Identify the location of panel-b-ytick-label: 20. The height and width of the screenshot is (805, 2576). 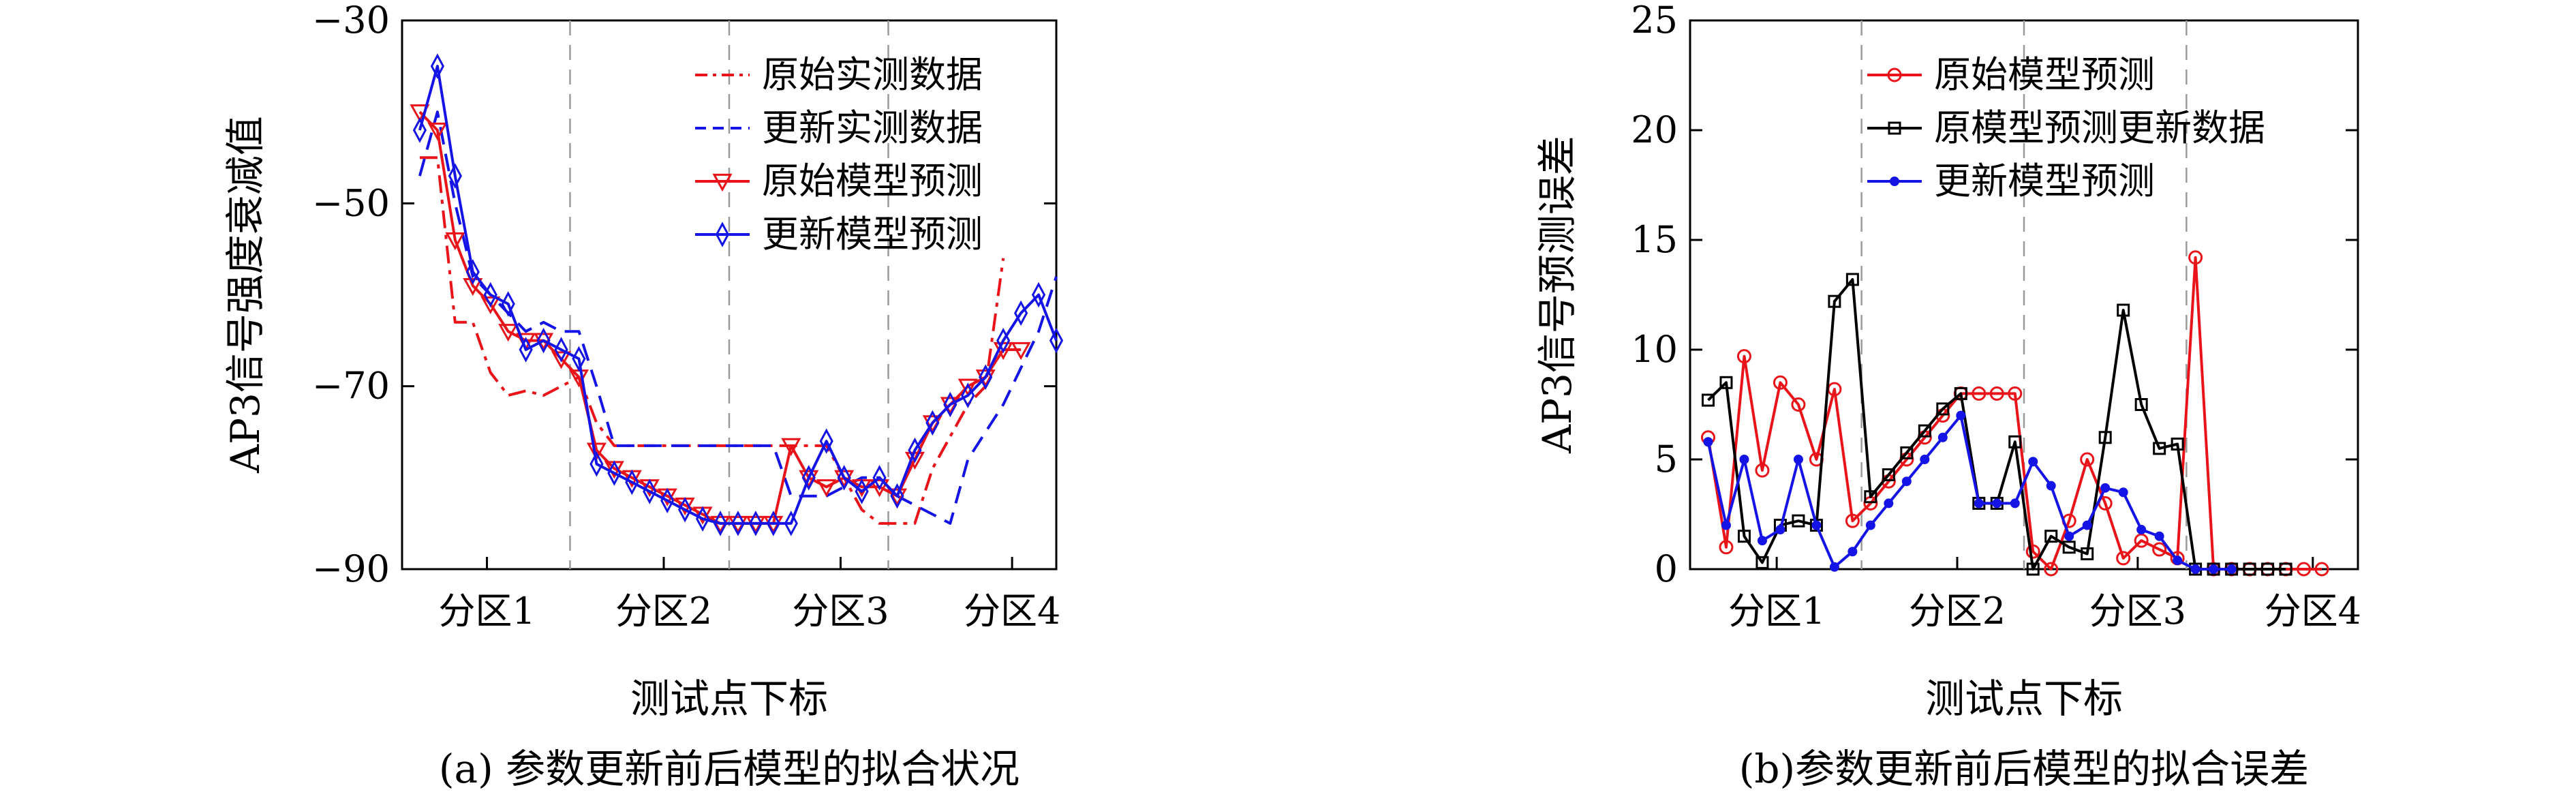
(1654, 129).